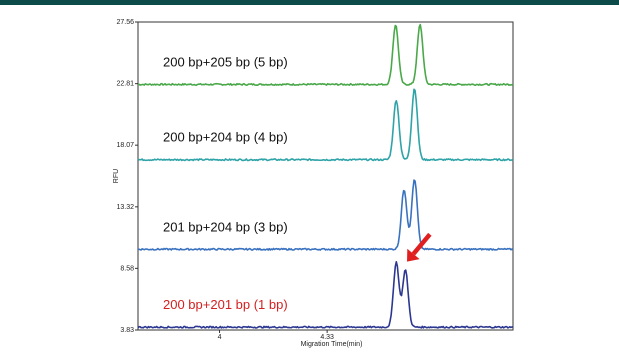 This screenshot has width=619, height=358. Describe the element at coordinates (225, 137) in the screenshot. I see `series-label-2: 200 bp+204 bp (4 bp)` at that location.